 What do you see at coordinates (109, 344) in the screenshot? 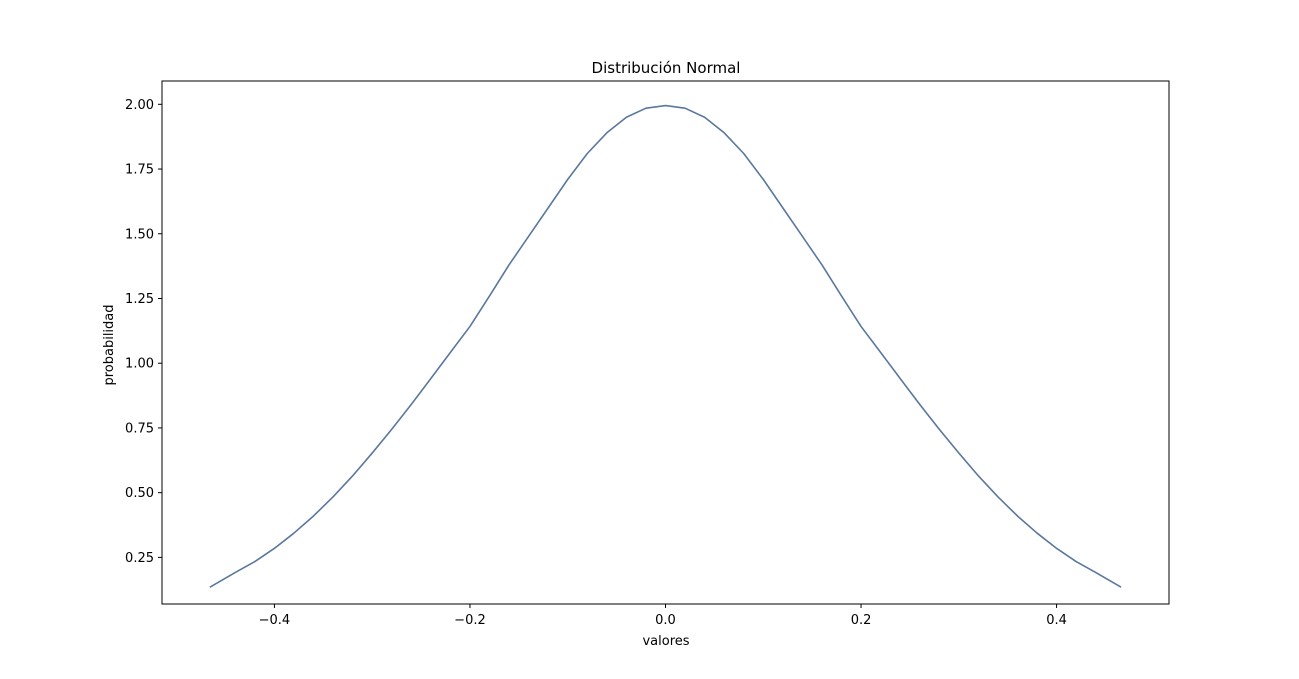
I see `y-axis-label: probabilidad` at bounding box center [109, 344].